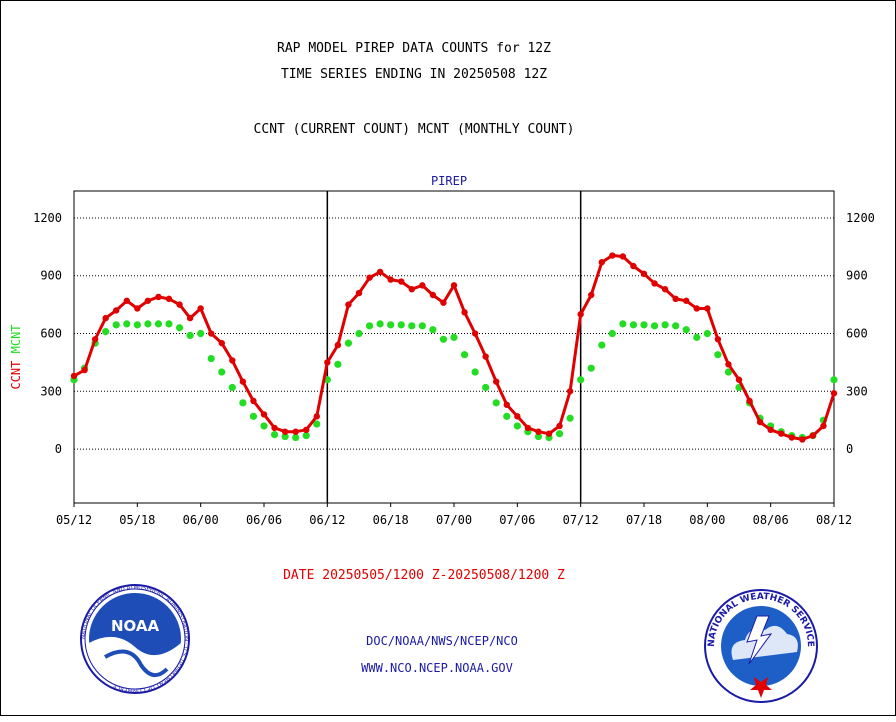 This screenshot has width=896, height=722. Describe the element at coordinates (327, 520) in the screenshot. I see `x-tick-label: 06/12` at that location.